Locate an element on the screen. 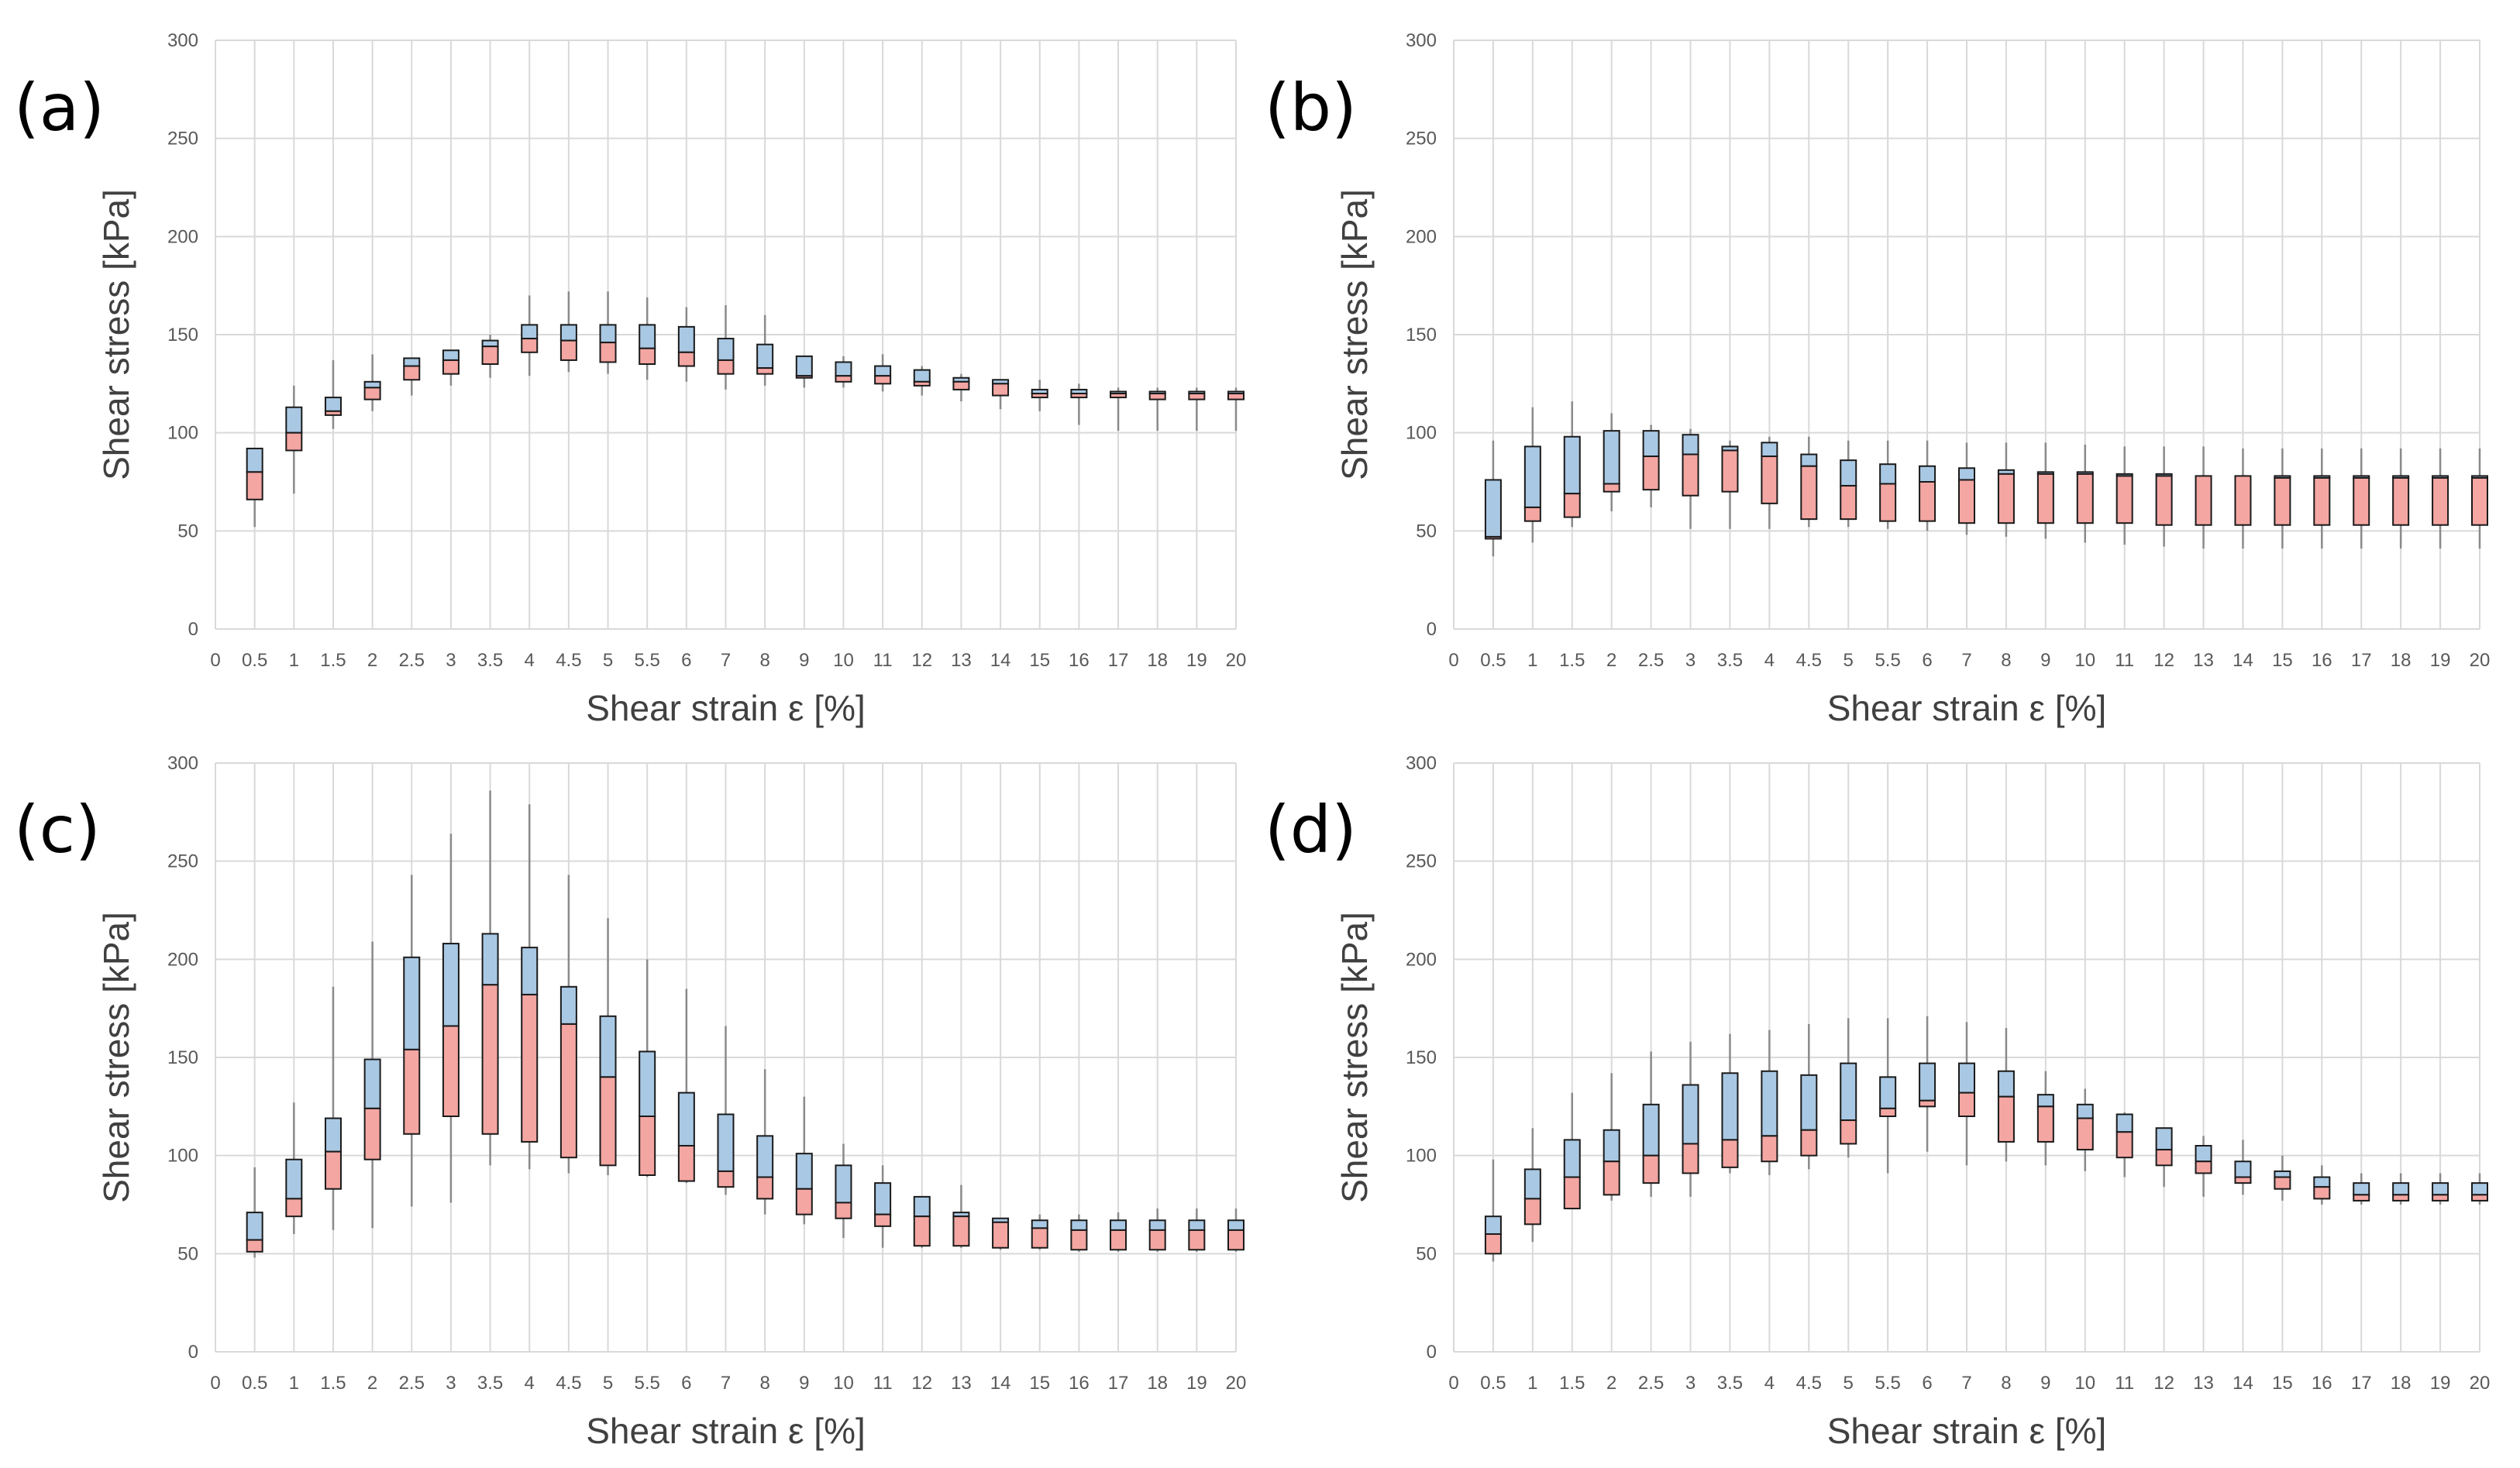  y-tick-label: 200 is located at coordinates (1422, 237).